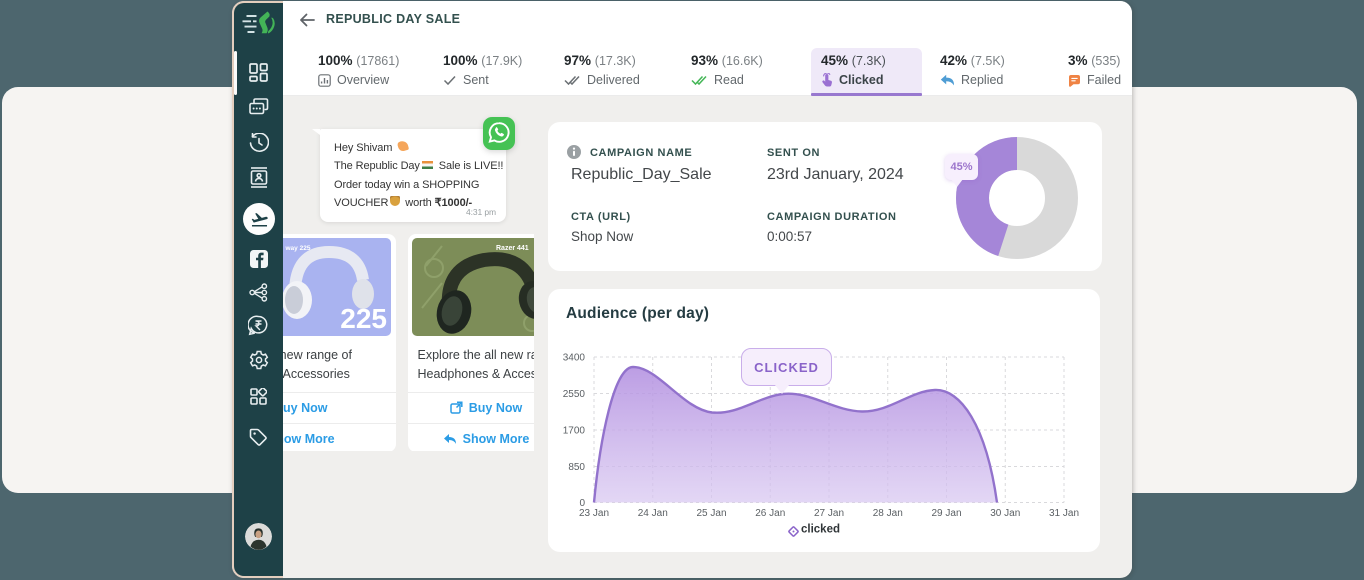 The width and height of the screenshot is (1364, 580). What do you see at coordinates (594, 513) in the screenshot?
I see `svg-text: 23 Jan` at bounding box center [594, 513].